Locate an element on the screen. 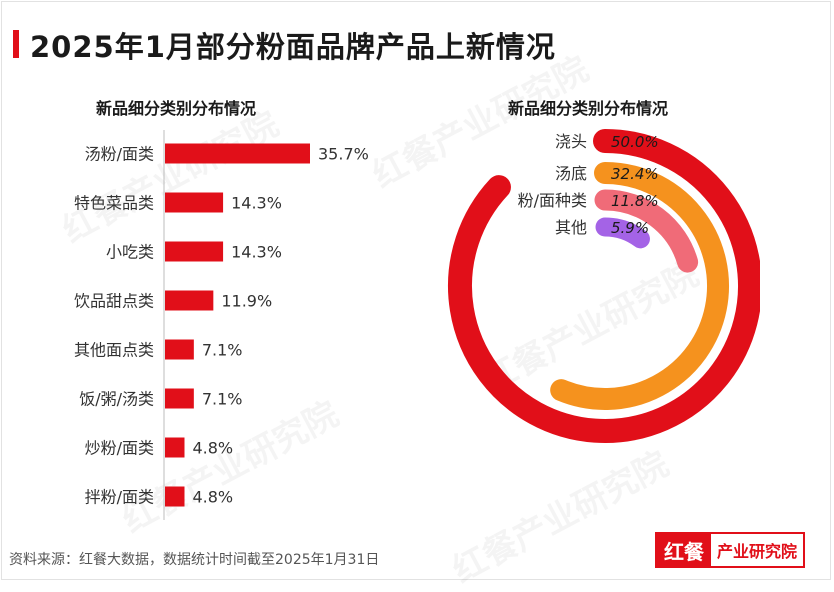 This screenshot has height=592, width=834. title-accent-bar is located at coordinates (16, 44).